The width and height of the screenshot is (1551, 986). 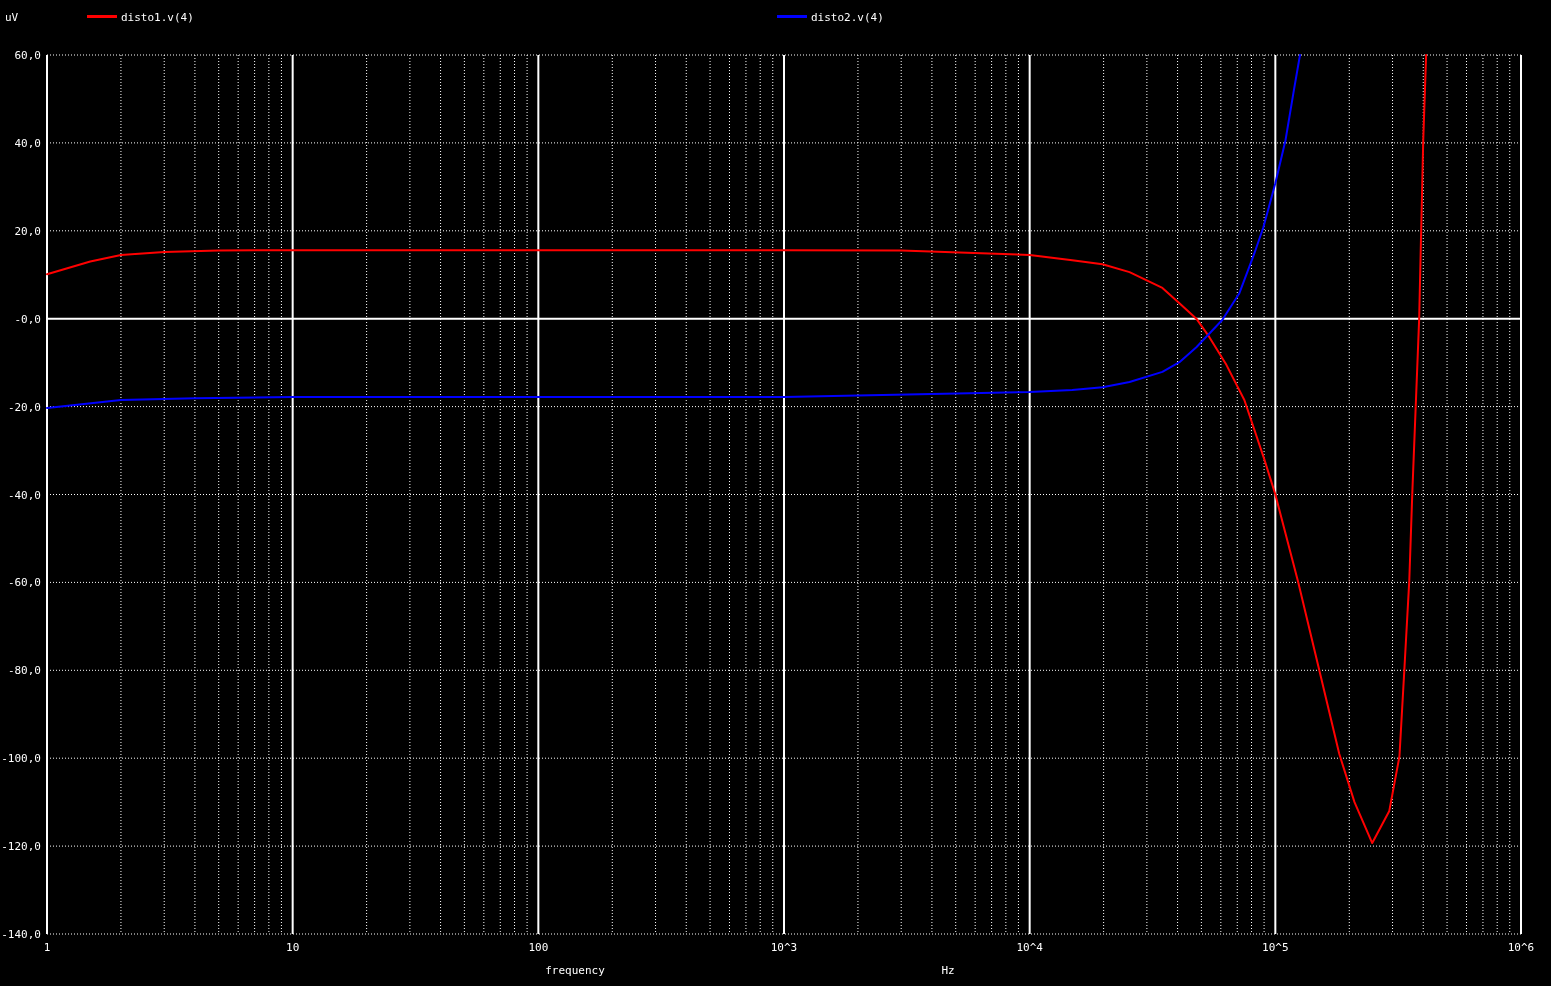 I want to click on text: Hz, so click(x=948, y=970).